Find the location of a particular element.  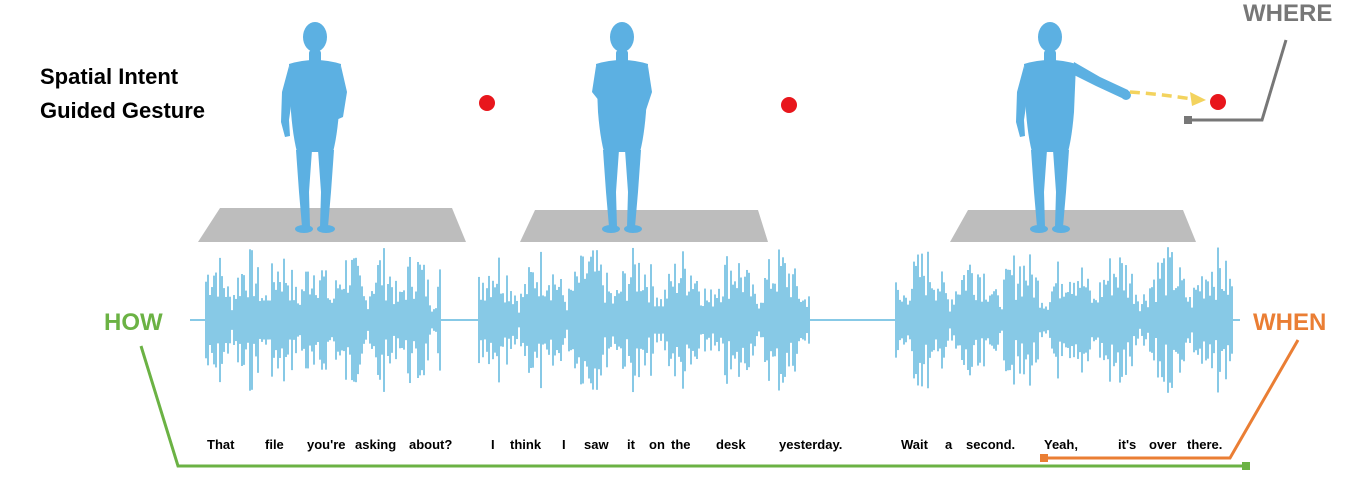

transcript-word: second. is located at coordinates (991, 444).